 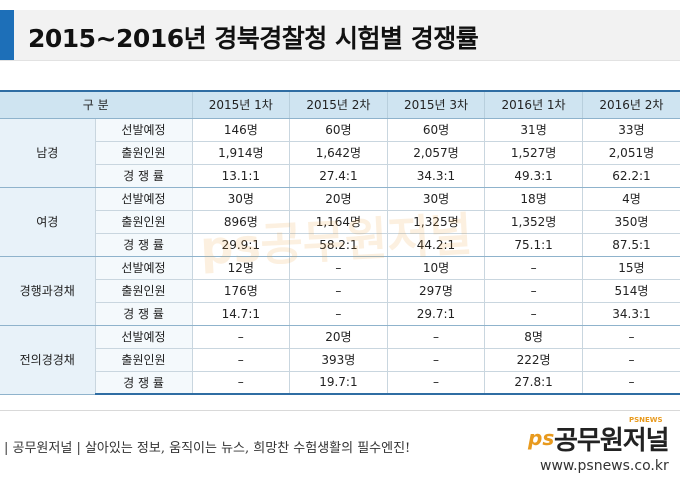 What do you see at coordinates (435, 314) in the screenshot?
I see `table-cell: 29.7:1` at bounding box center [435, 314].